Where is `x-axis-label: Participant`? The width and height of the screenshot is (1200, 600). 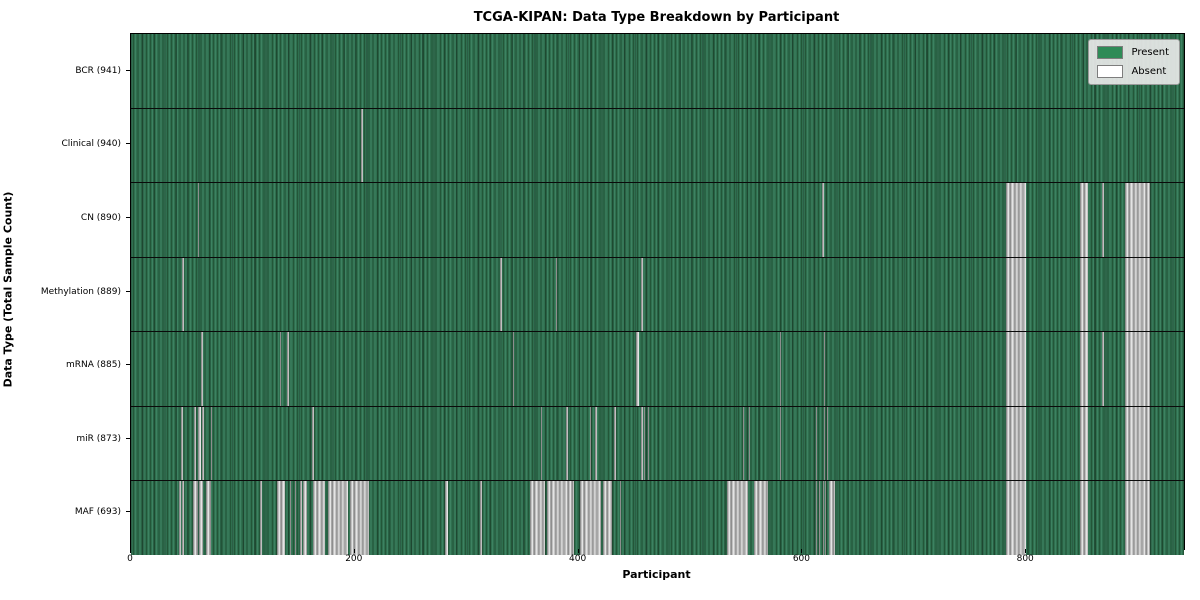 x-axis-label: Participant is located at coordinates (656, 574).